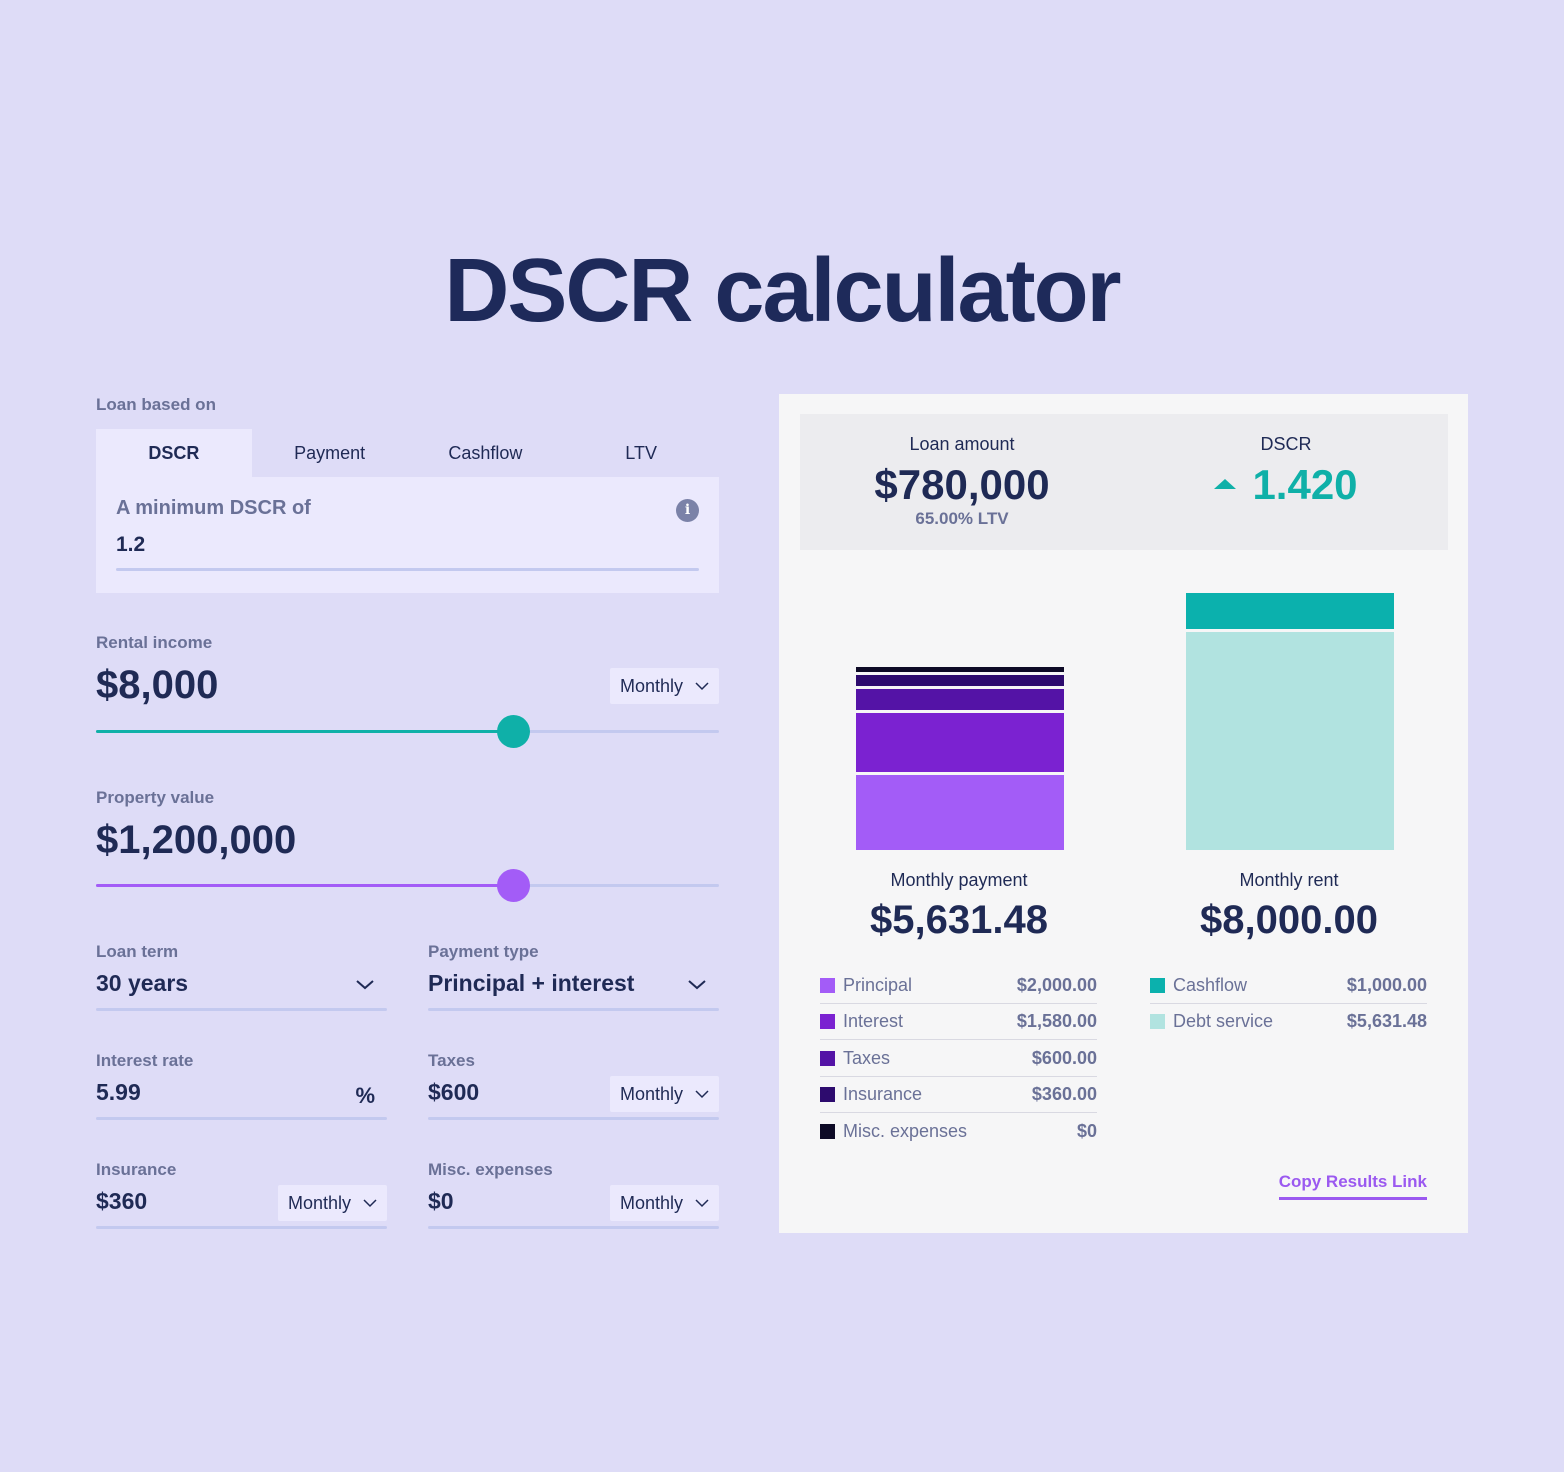  Describe the element at coordinates (1056, 1021) in the screenshot. I see `legend-value: $1,580.00` at that location.